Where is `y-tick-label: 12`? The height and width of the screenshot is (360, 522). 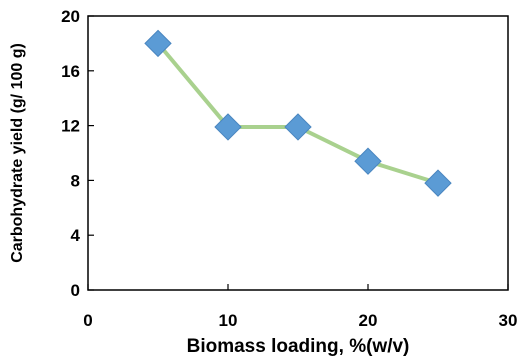 y-tick-label: 12 is located at coordinates (70, 126).